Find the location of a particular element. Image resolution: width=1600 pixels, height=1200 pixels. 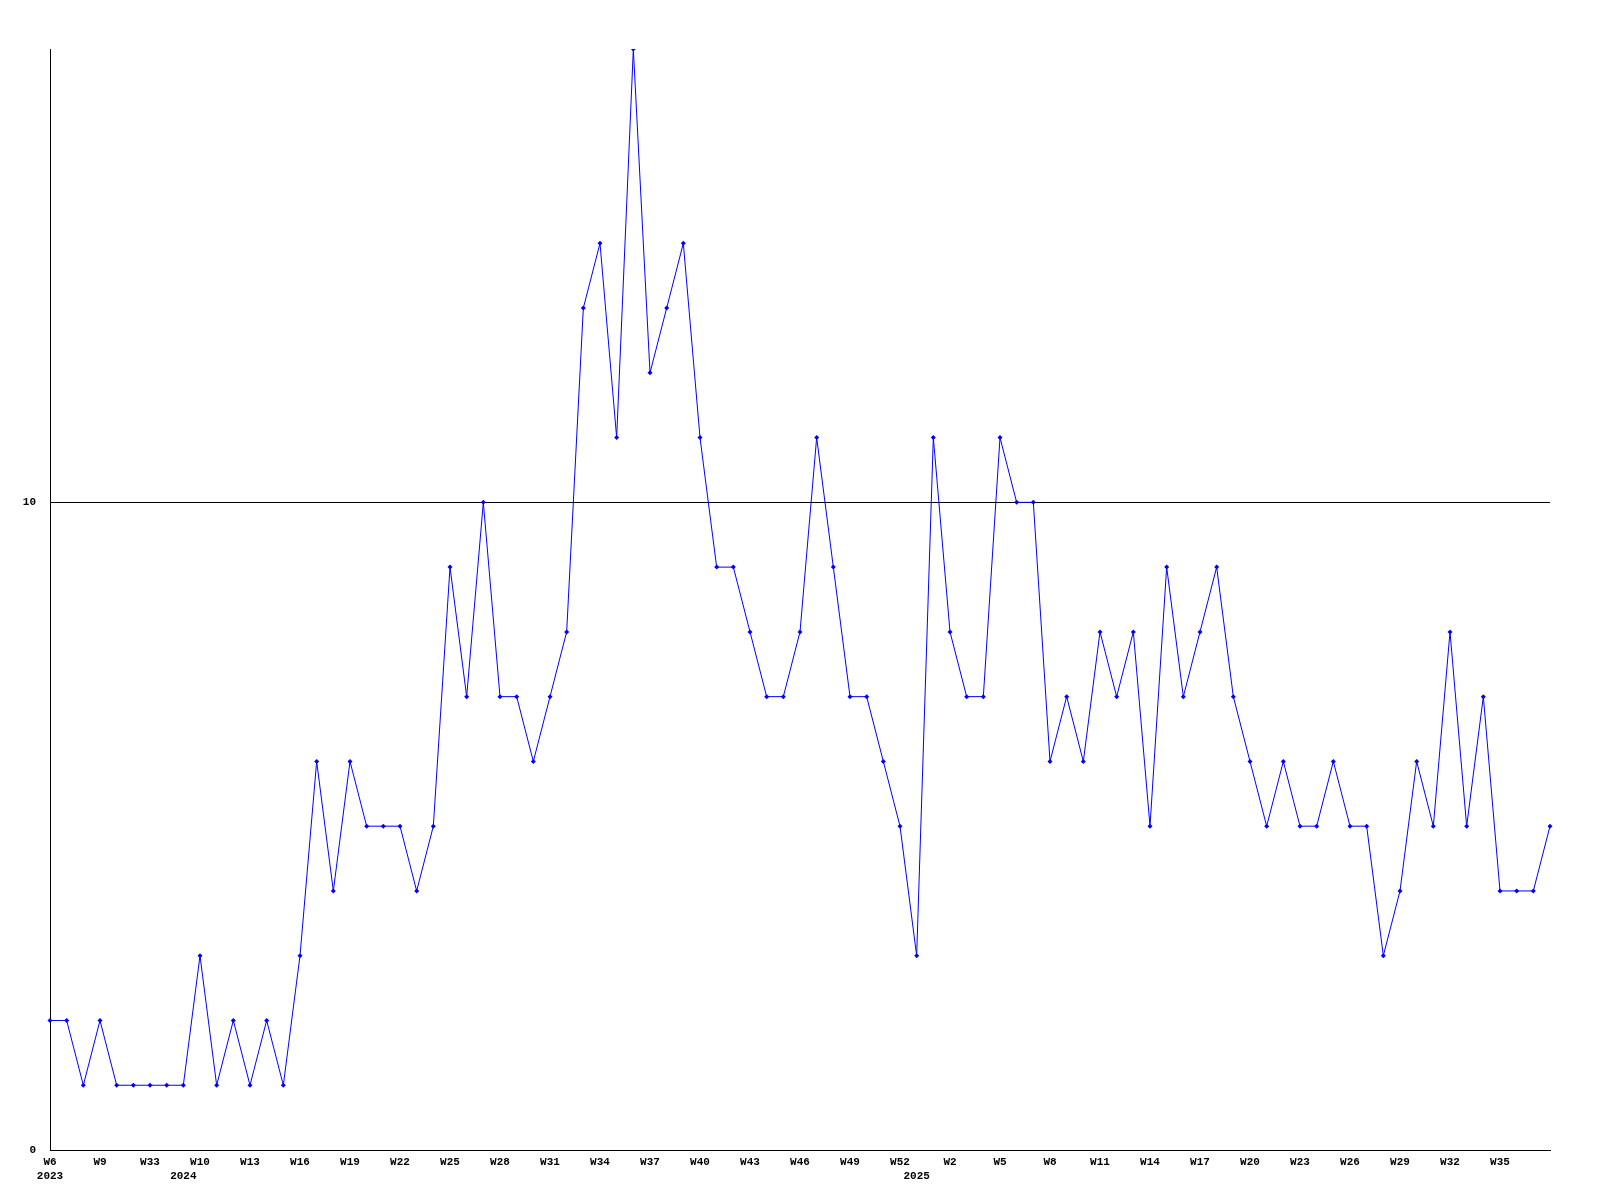

x-tick-label: W32 is located at coordinates (1450, 1162).